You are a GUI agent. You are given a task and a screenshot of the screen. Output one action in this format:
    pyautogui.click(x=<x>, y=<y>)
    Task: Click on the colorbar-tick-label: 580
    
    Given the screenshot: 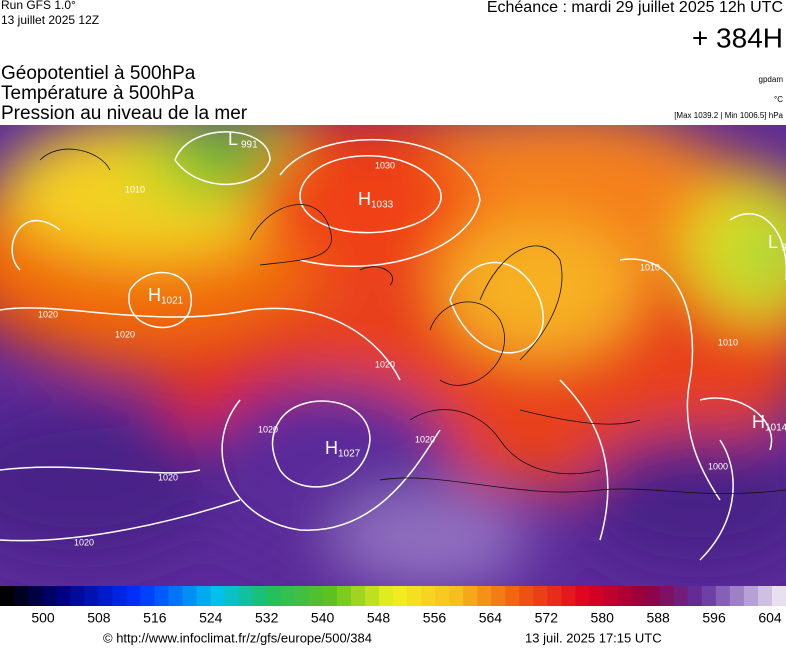 What is the action you would take?
    pyautogui.click(x=603, y=618)
    